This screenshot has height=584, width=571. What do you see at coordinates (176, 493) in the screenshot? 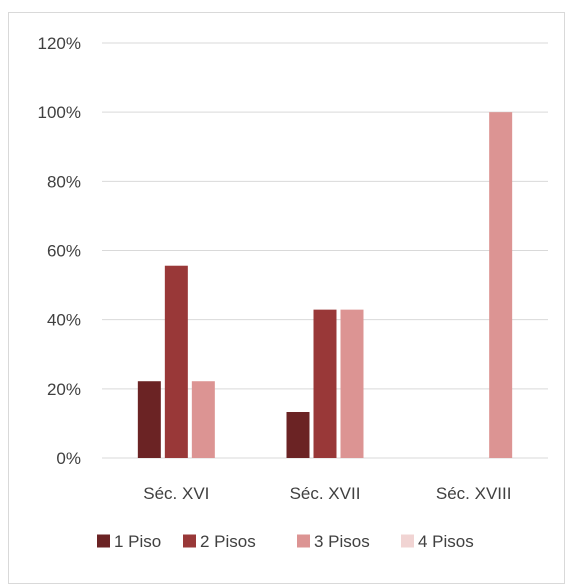
I see `x-category-label: Séc. XVI` at bounding box center [176, 493].